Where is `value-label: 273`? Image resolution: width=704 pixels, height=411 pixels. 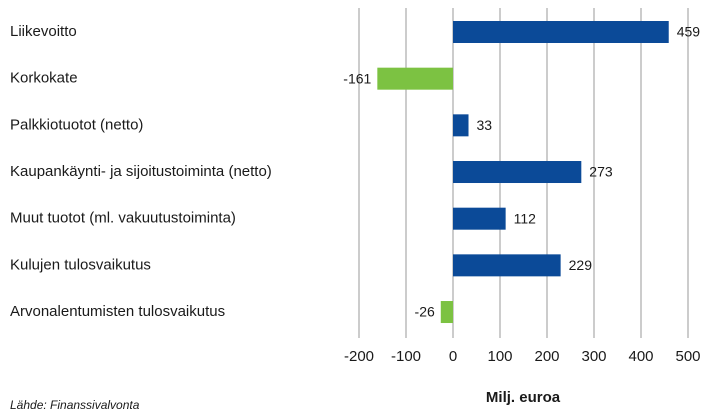 value-label: 273 is located at coordinates (601, 172).